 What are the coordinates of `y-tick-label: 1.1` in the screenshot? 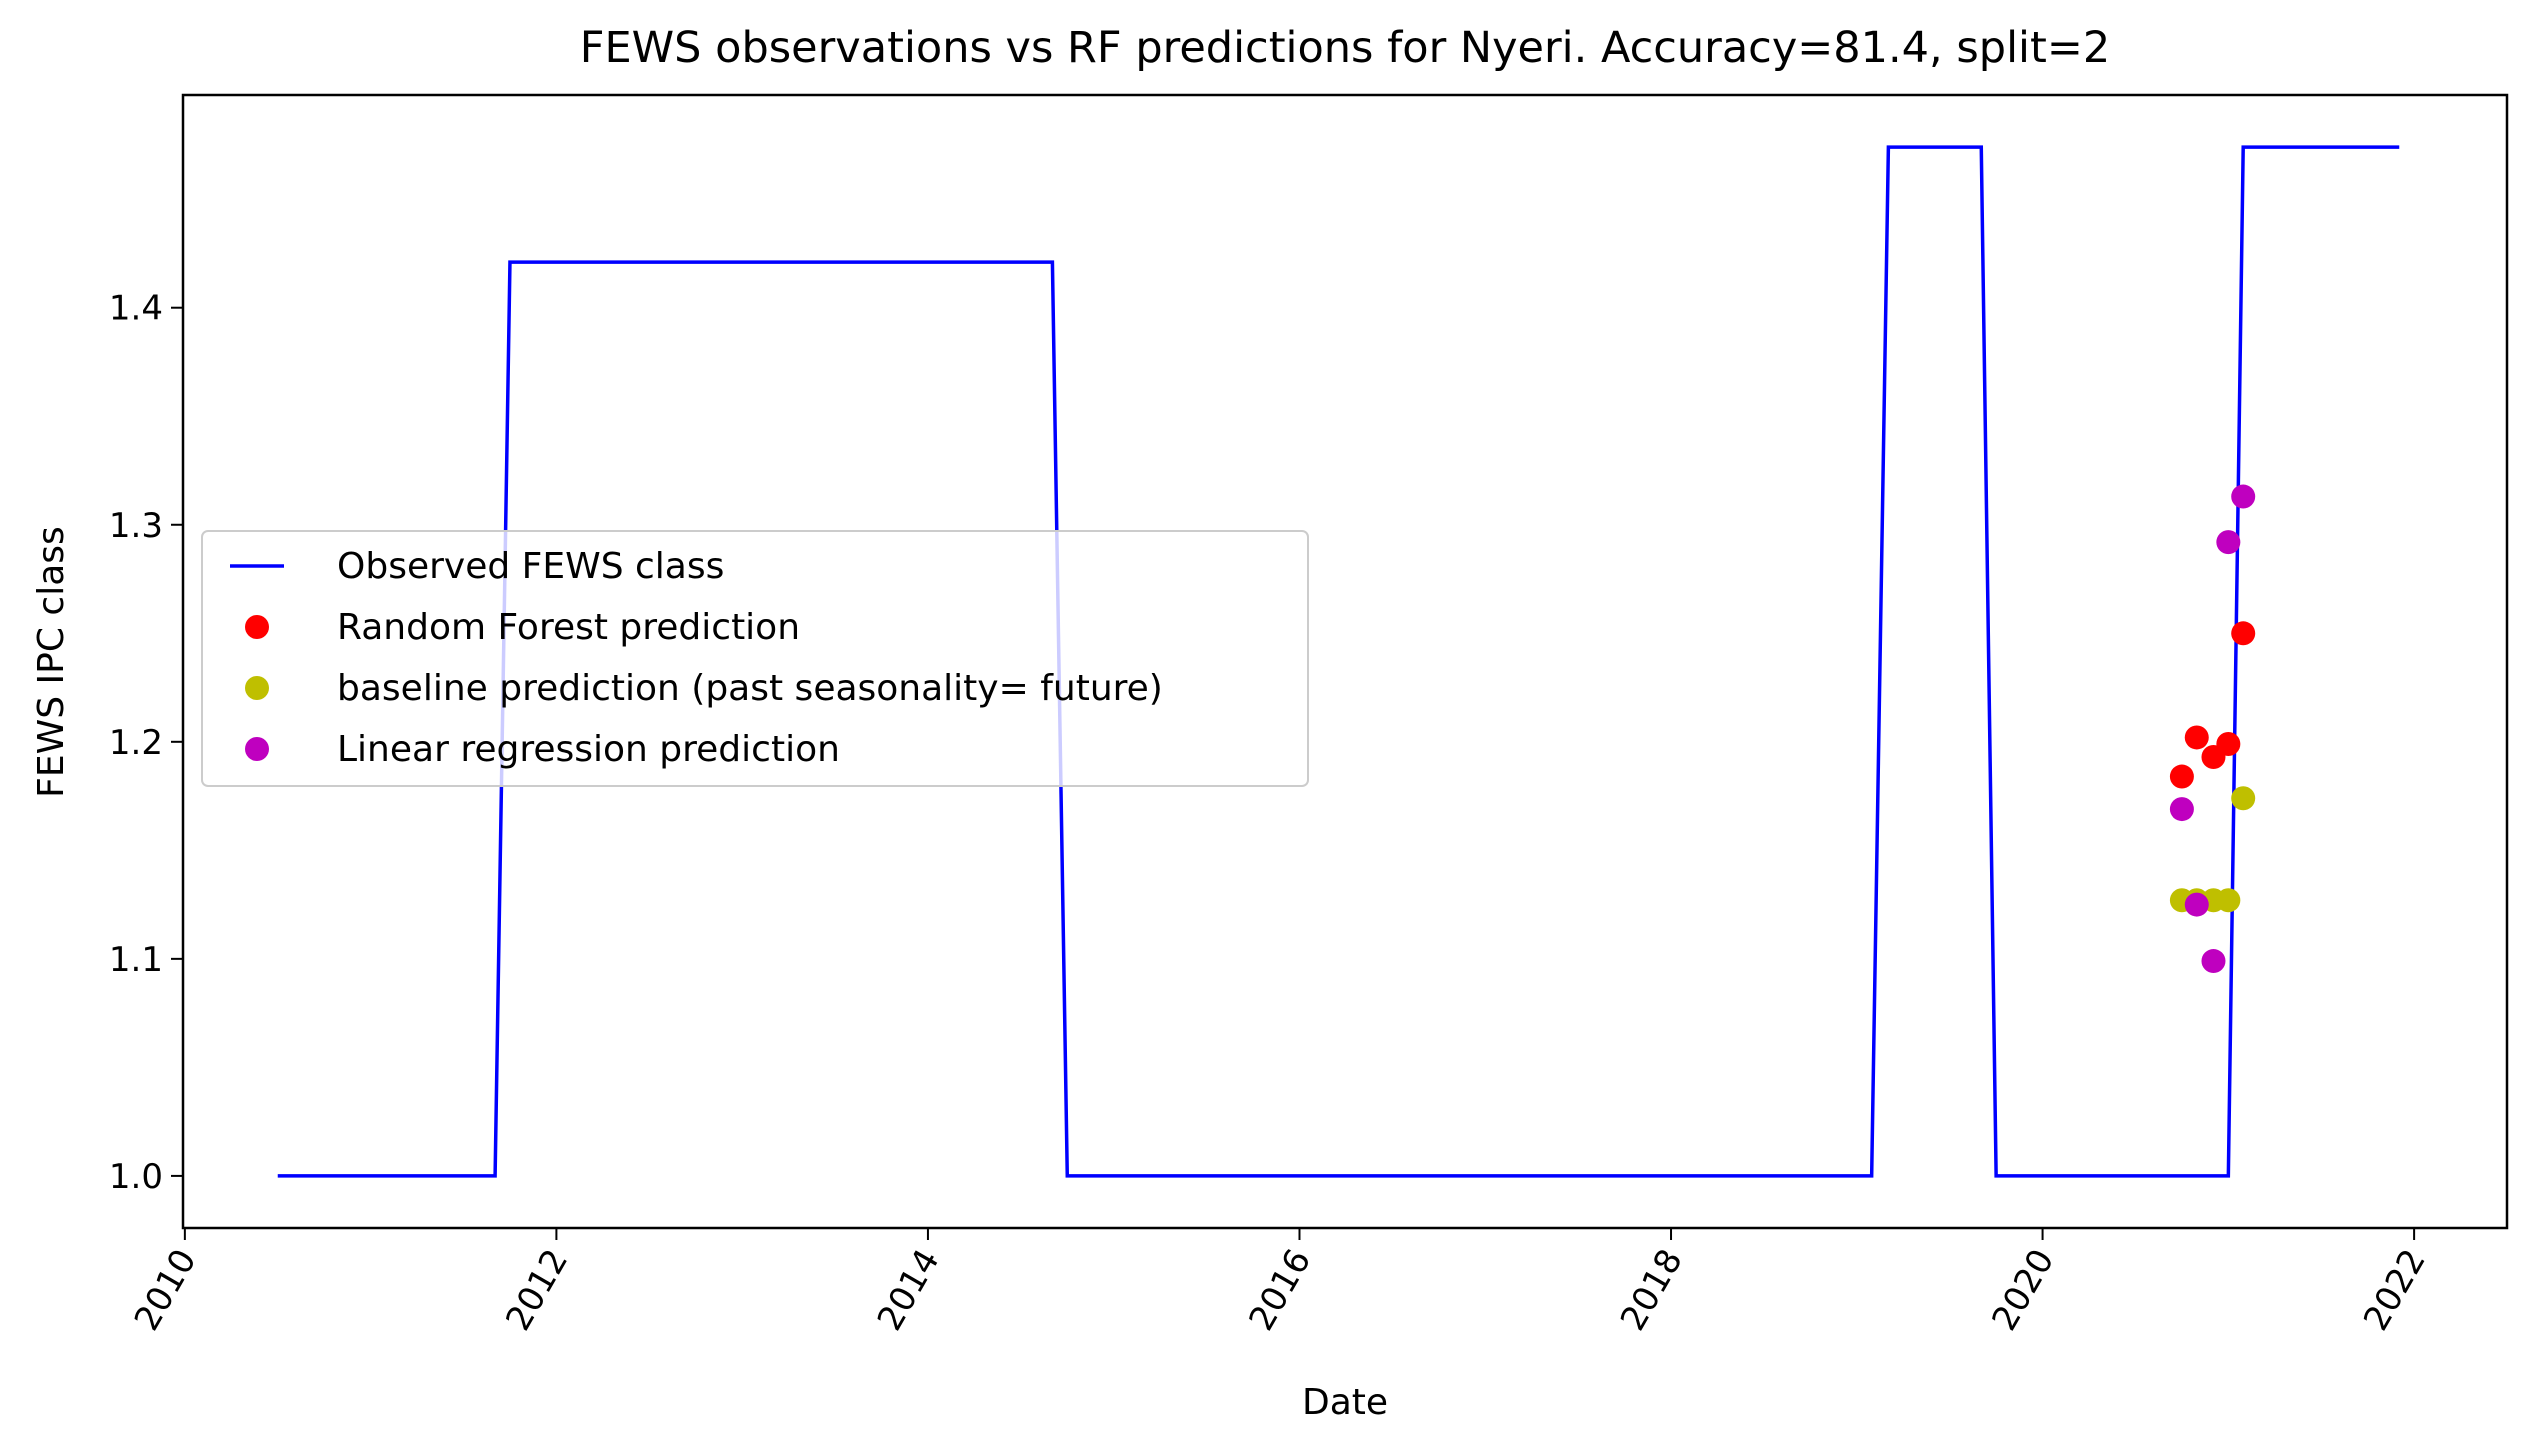 It's located at (136, 960).